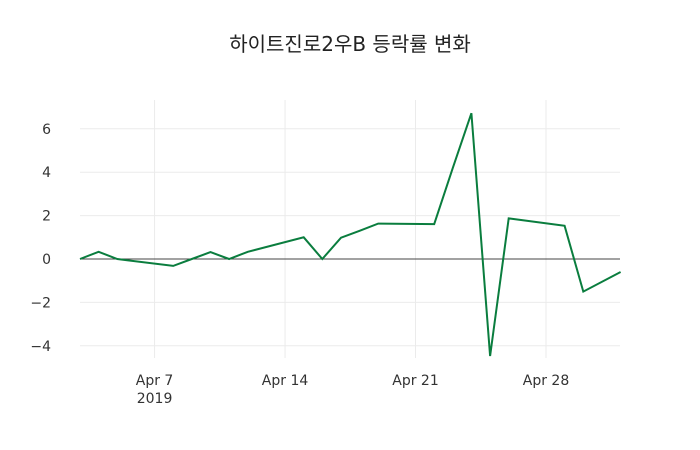  Describe the element at coordinates (46, 173) in the screenshot. I see `y-tick-label: 4` at that location.